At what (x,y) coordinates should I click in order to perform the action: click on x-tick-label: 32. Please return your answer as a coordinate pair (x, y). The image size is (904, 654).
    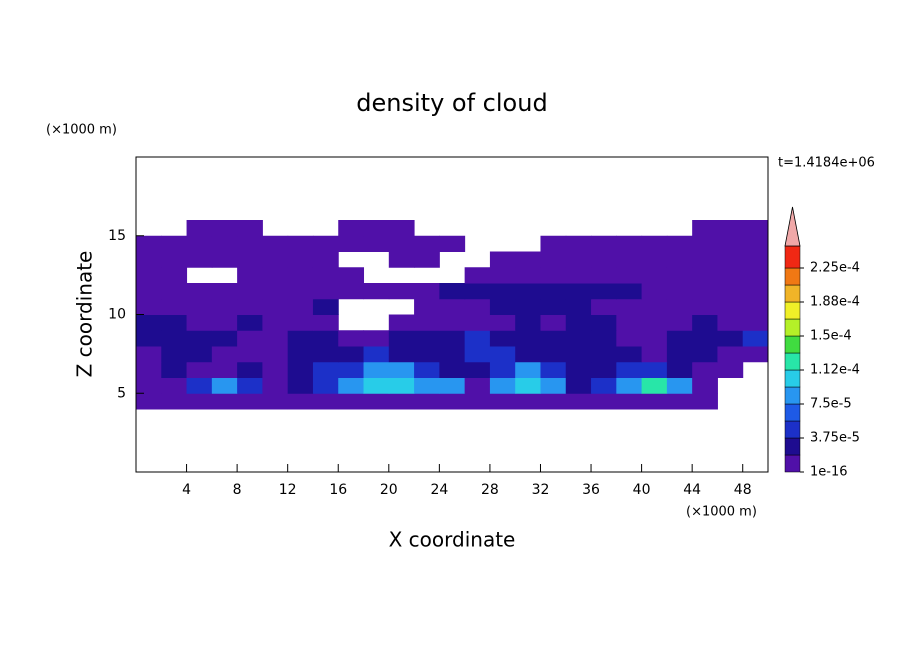
    Looking at the image, I should click on (541, 490).